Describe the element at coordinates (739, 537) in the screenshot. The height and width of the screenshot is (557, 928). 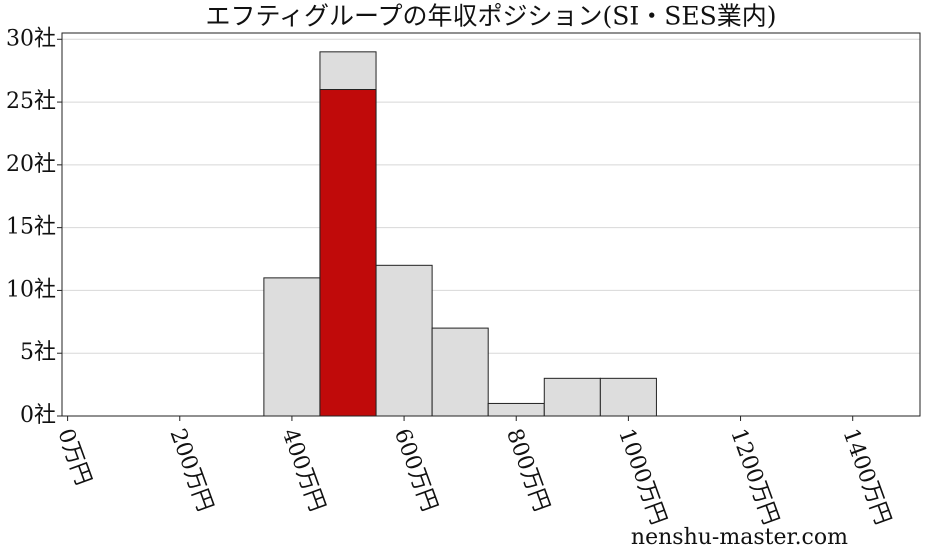
I see `watermark: nenshu-master.com` at that location.